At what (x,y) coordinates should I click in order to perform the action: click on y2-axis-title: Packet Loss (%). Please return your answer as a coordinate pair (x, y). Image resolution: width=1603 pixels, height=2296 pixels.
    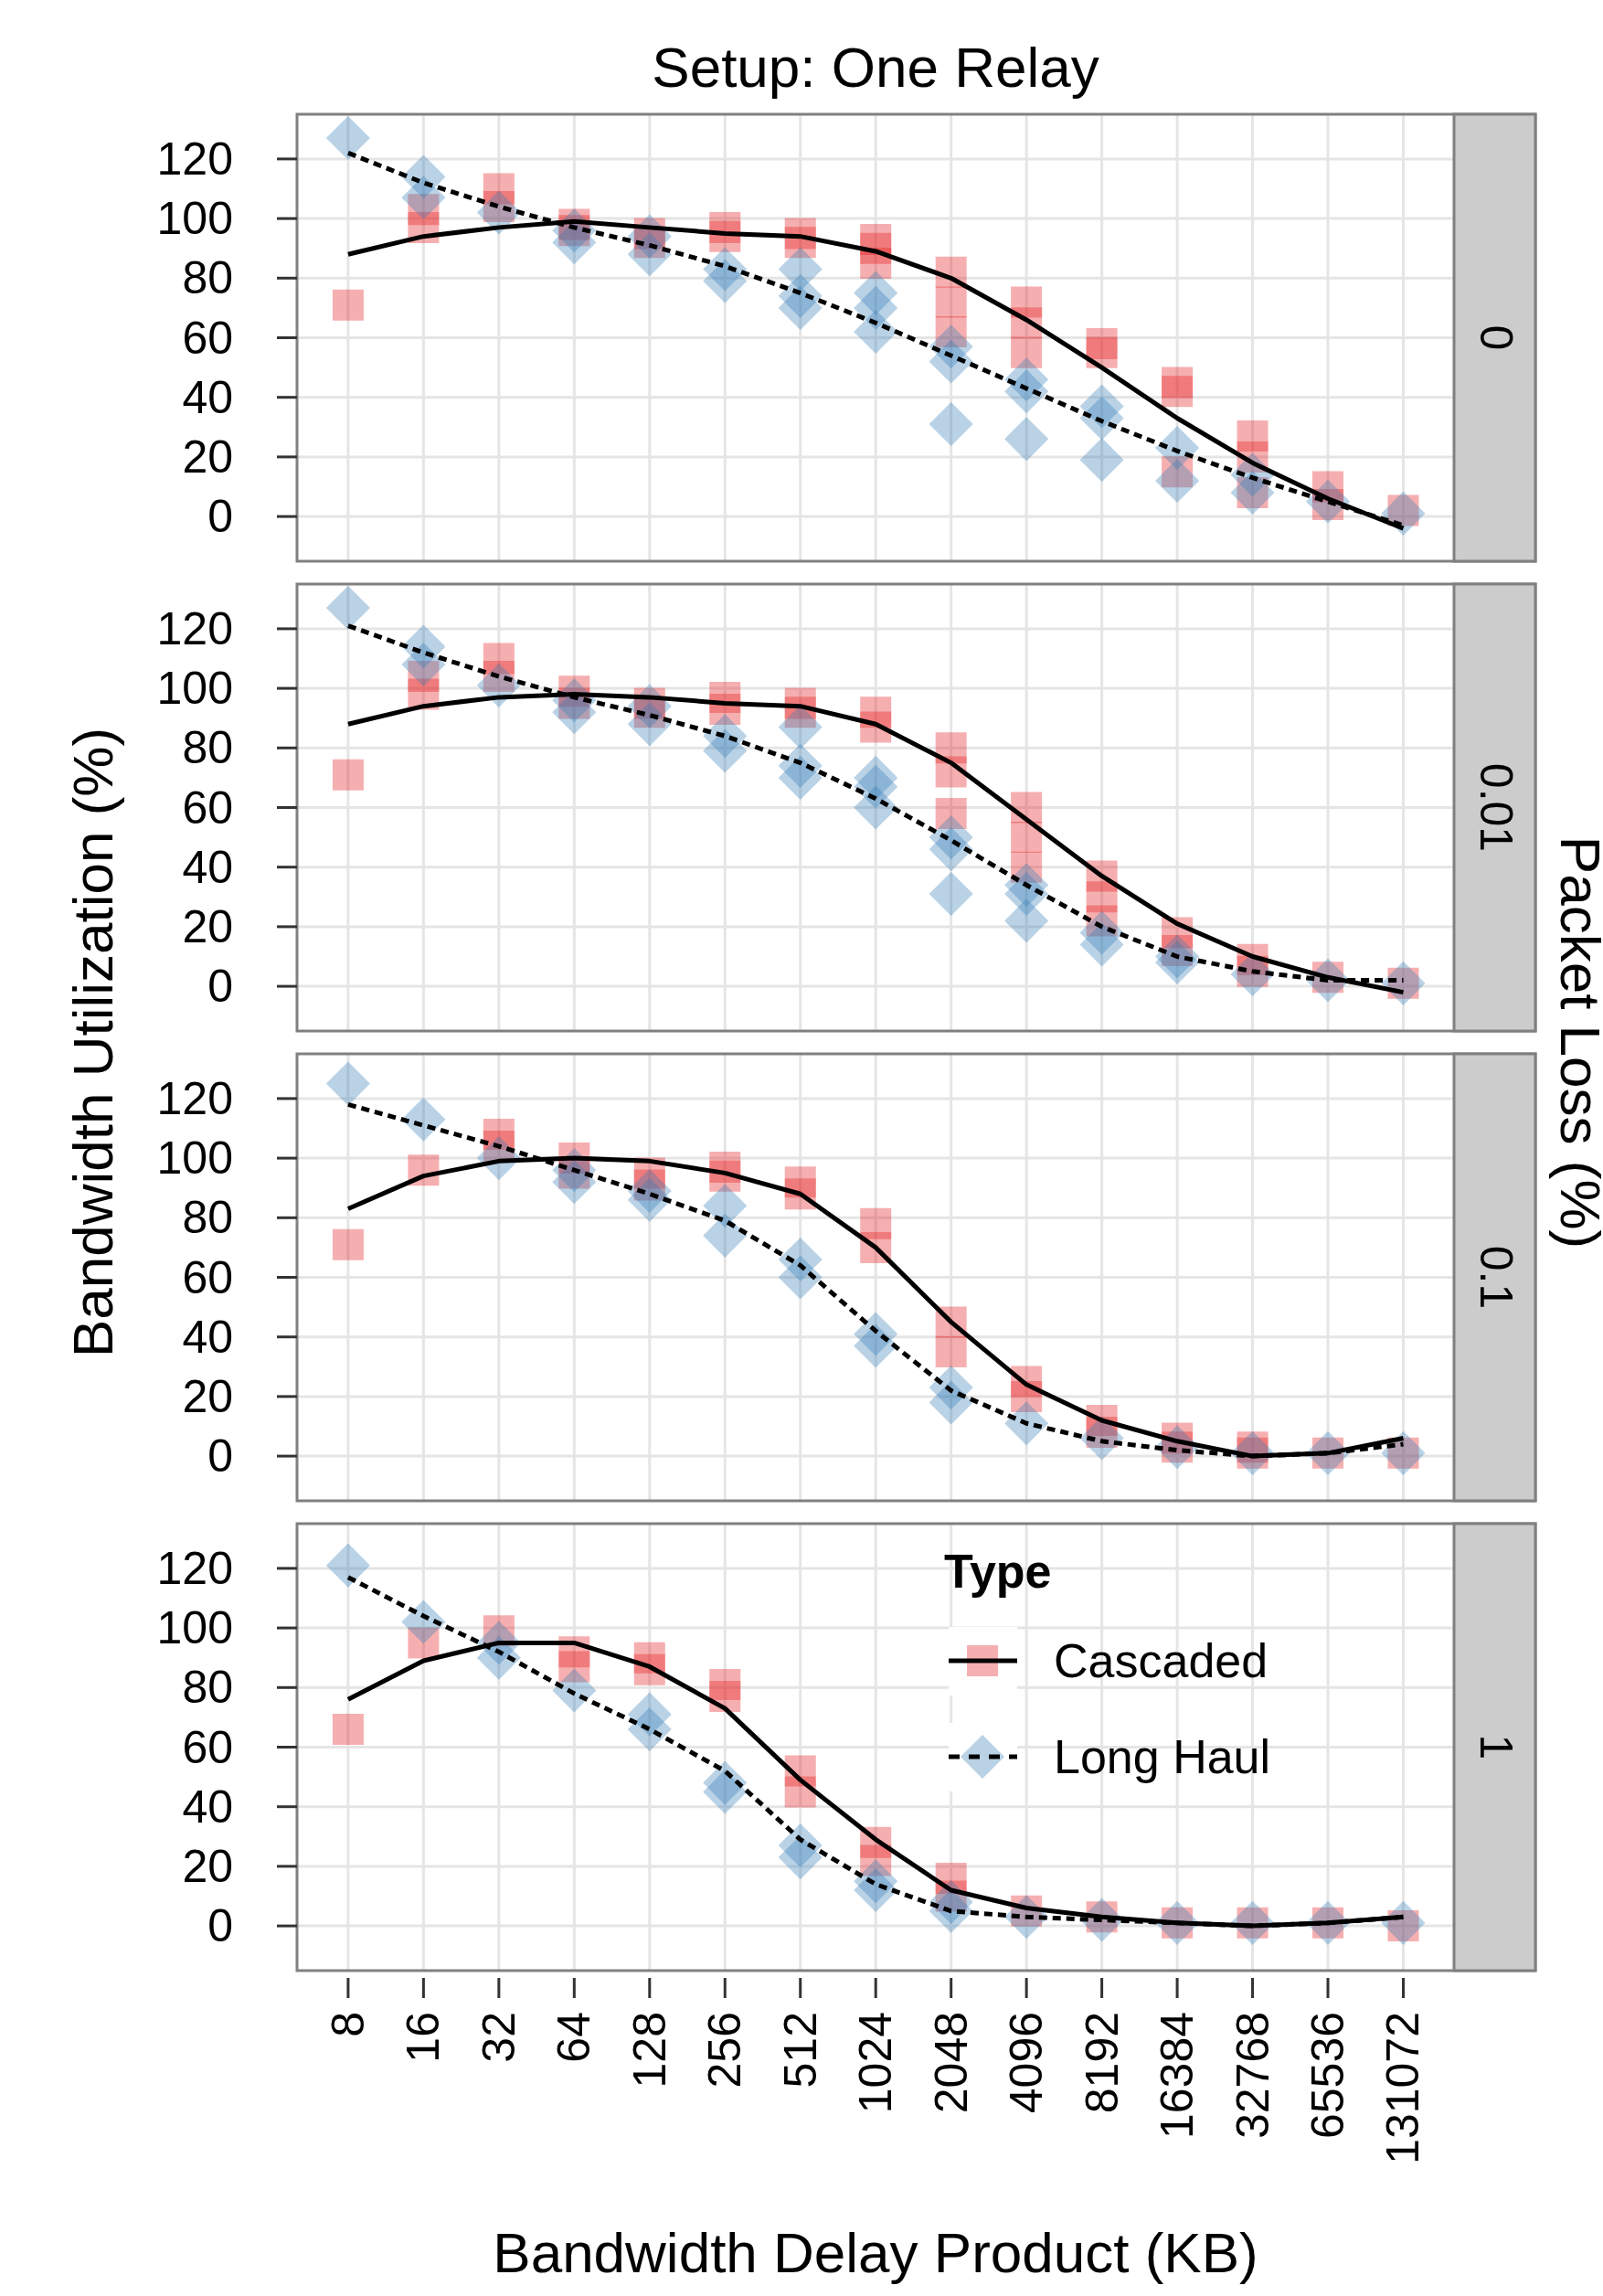
    Looking at the image, I should click on (1576, 1042).